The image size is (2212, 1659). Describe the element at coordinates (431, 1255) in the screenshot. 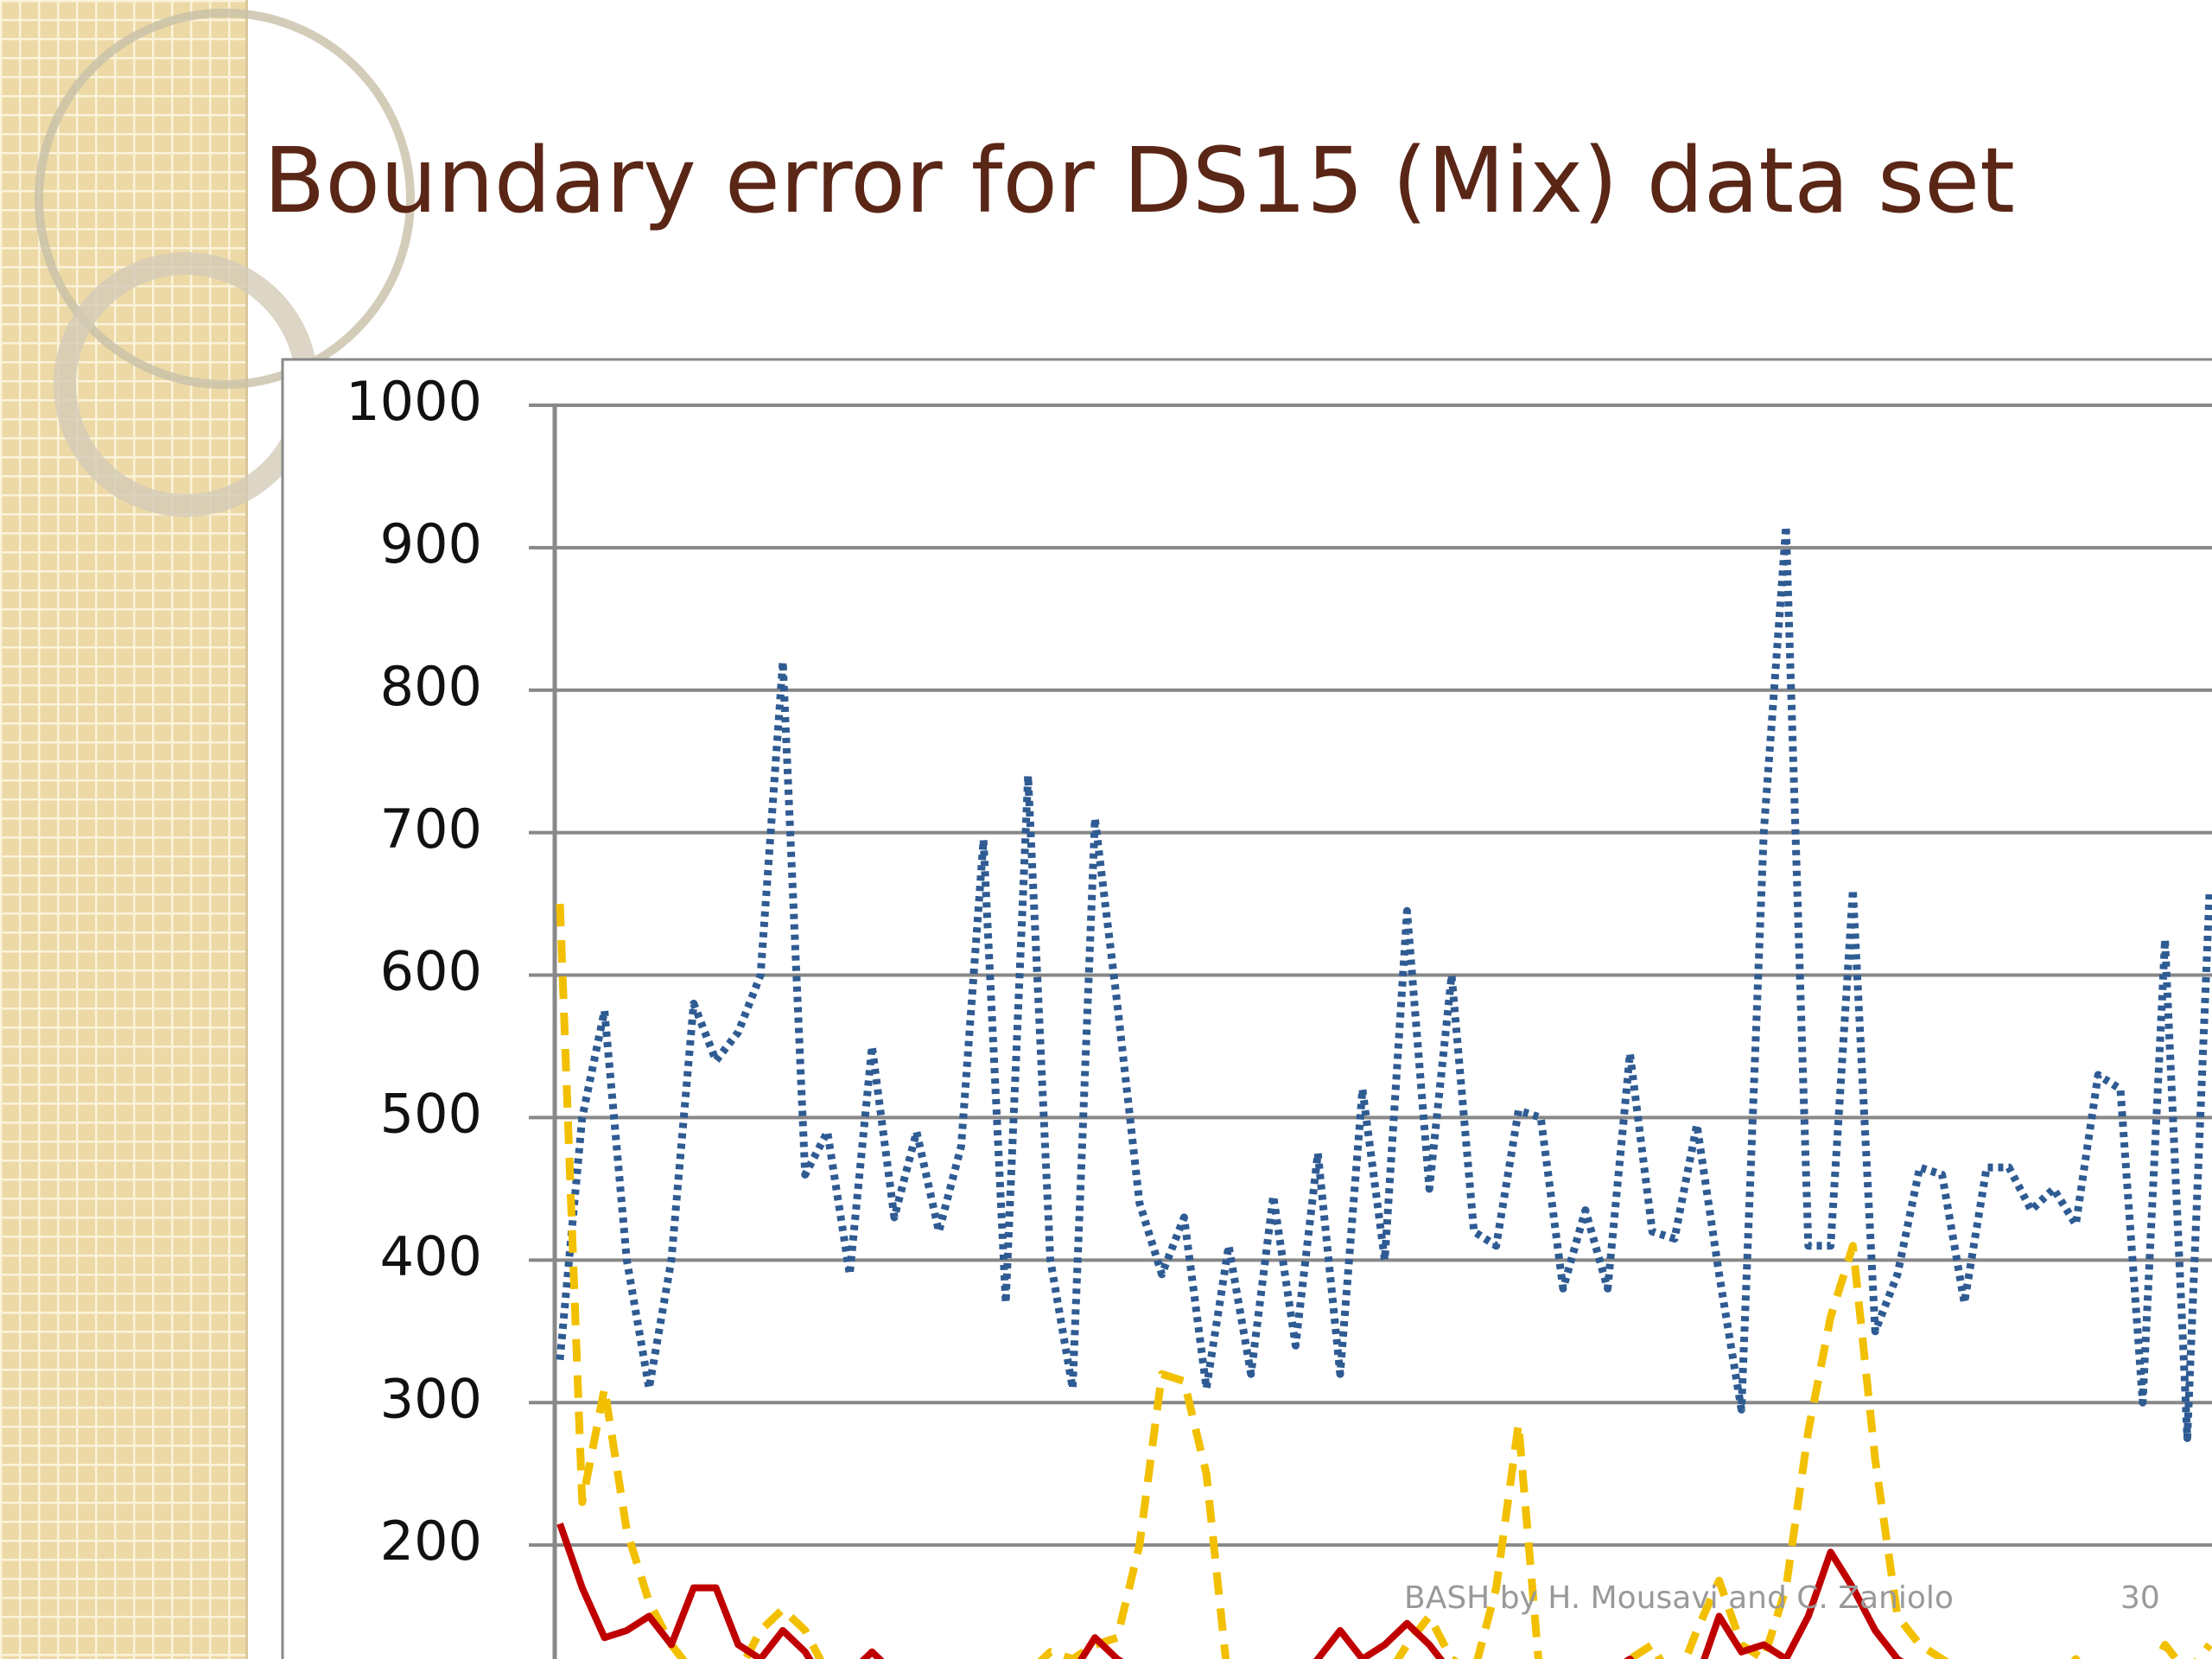

I see `y-tick-label: 400` at that location.